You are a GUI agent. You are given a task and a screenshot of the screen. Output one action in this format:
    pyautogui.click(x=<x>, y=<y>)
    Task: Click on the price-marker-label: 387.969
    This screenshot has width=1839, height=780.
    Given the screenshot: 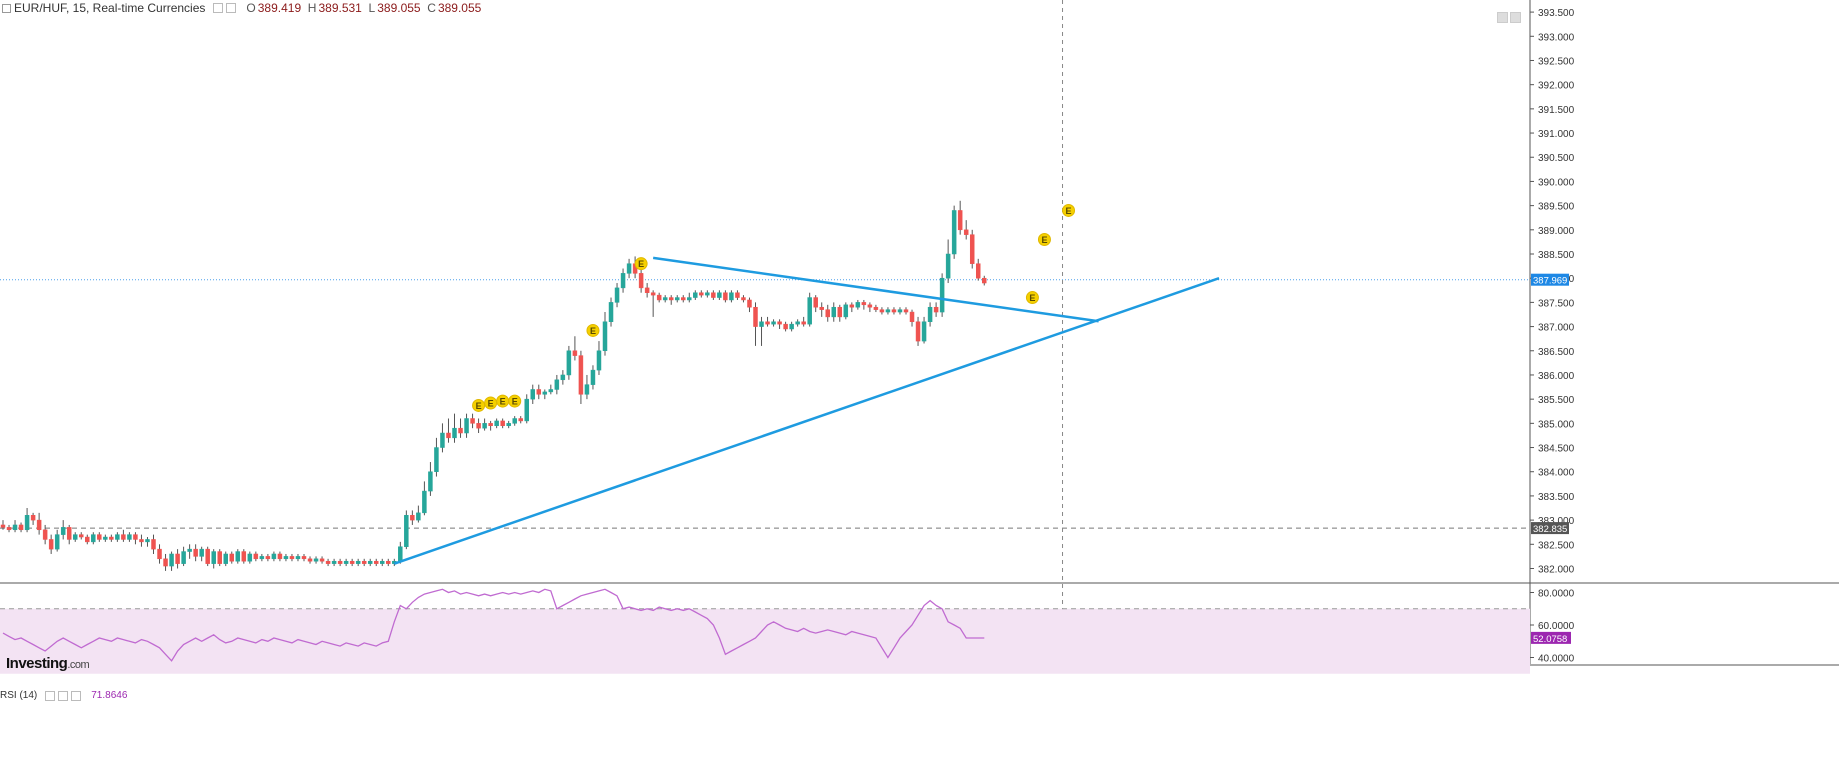 What is the action you would take?
    pyautogui.click(x=1550, y=281)
    